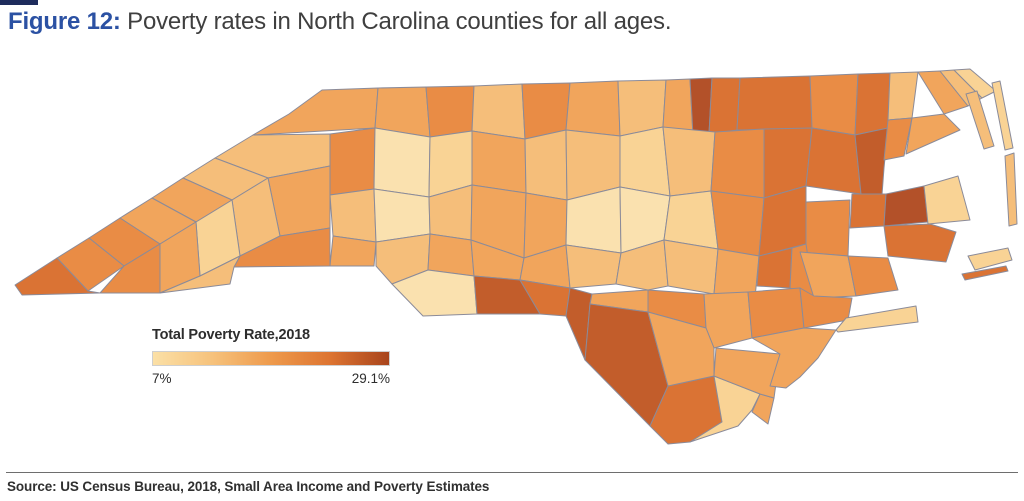 This screenshot has height=501, width=1024. What do you see at coordinates (947, 200) in the screenshot?
I see `county-shape-c46` at bounding box center [947, 200].